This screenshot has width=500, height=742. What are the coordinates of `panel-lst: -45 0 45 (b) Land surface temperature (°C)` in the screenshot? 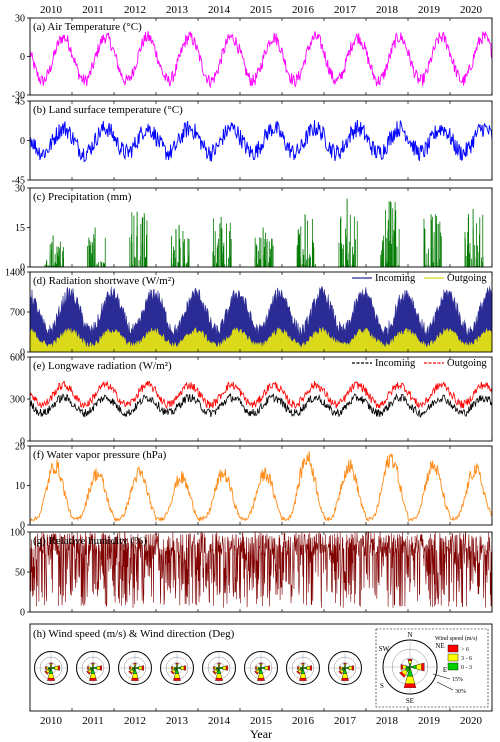 It's located at (252, 142).